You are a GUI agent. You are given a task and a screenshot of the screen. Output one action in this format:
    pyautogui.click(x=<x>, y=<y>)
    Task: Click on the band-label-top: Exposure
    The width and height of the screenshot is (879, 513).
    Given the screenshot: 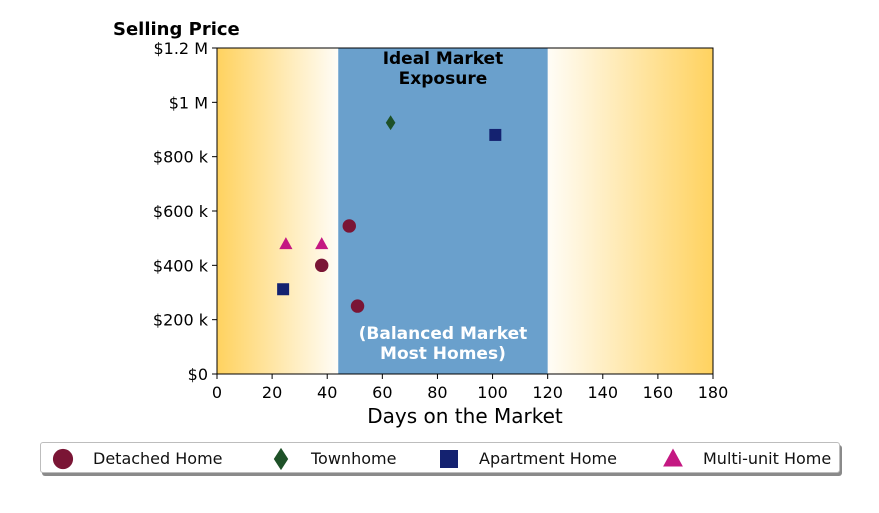 What is the action you would take?
    pyautogui.click(x=443, y=79)
    